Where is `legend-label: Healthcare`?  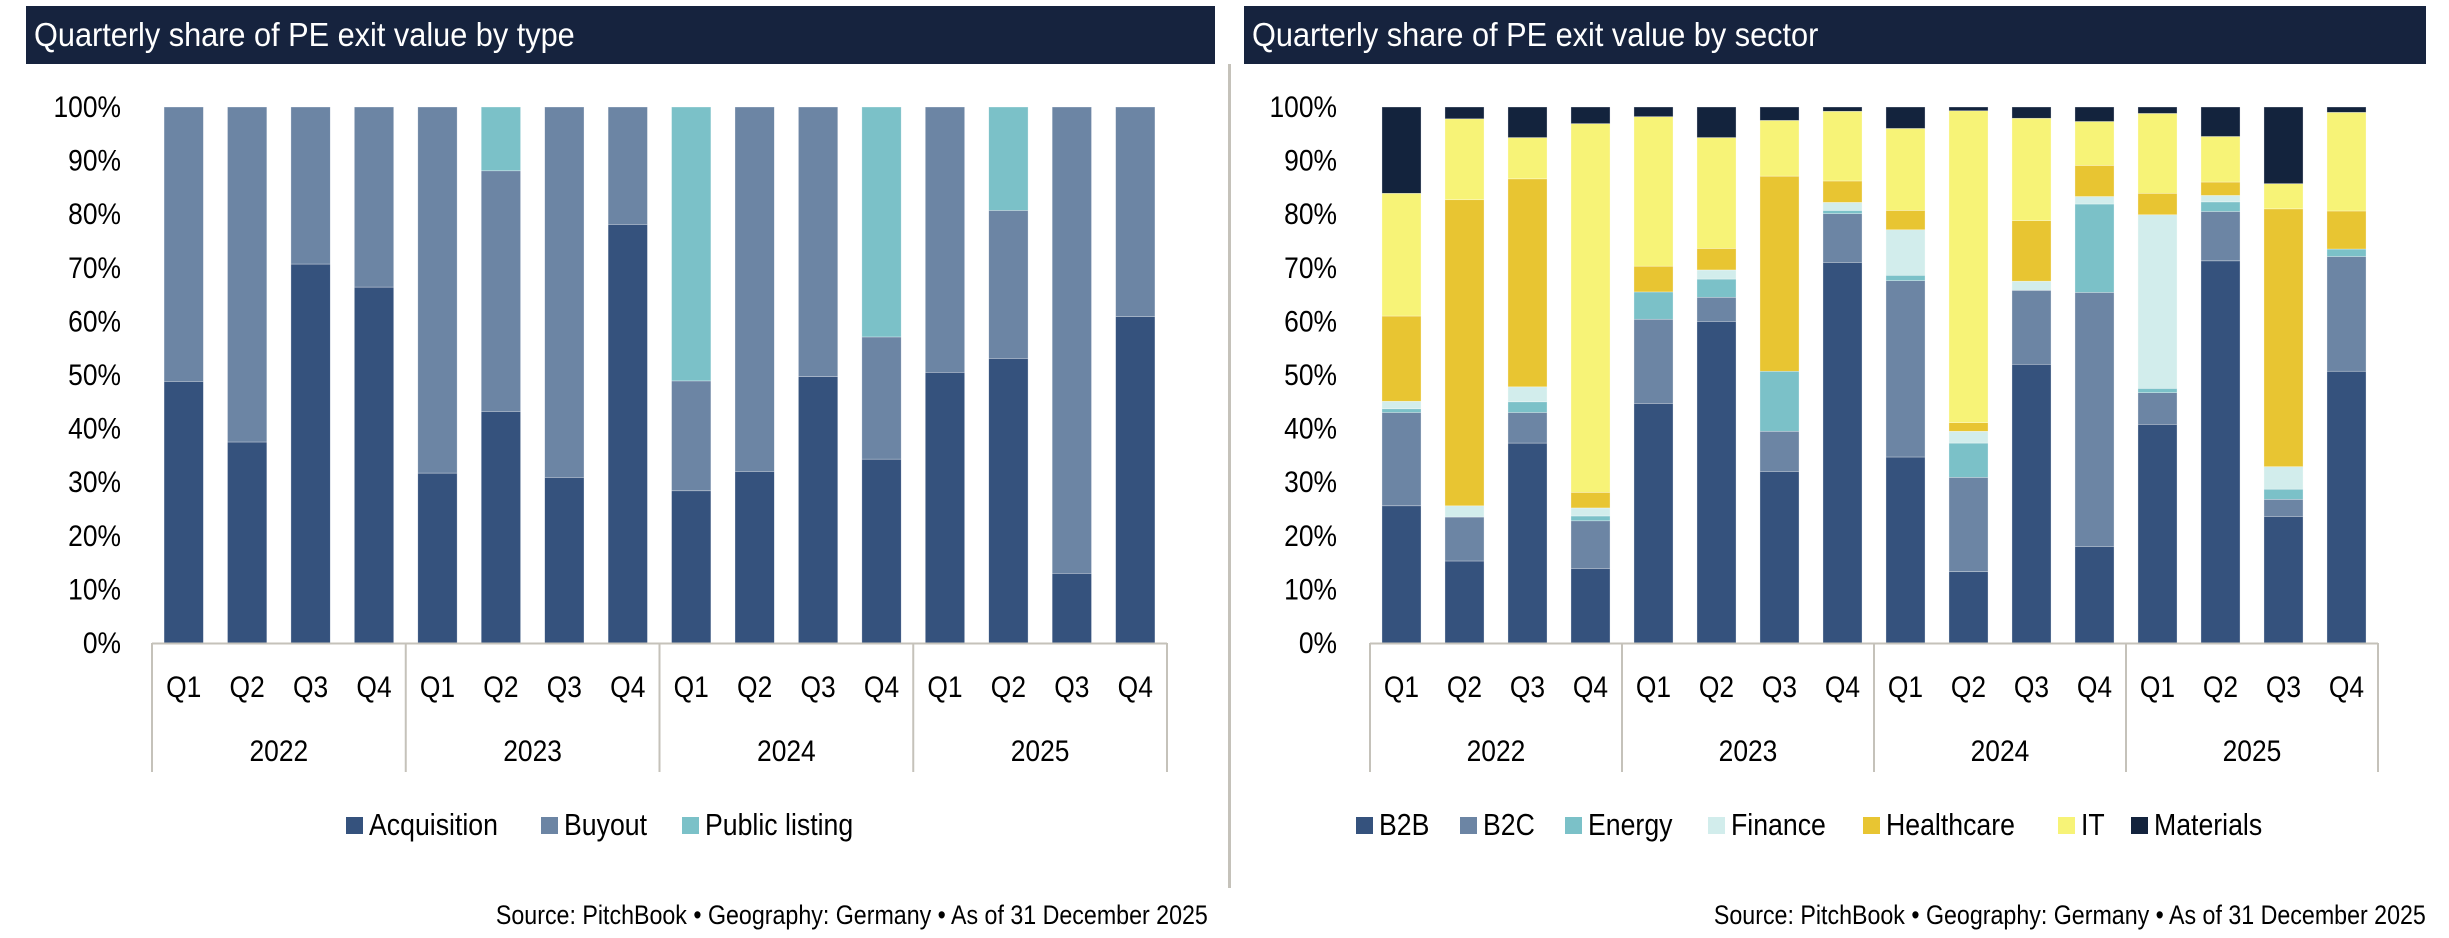 legend-label: Healthcare is located at coordinates (1951, 824).